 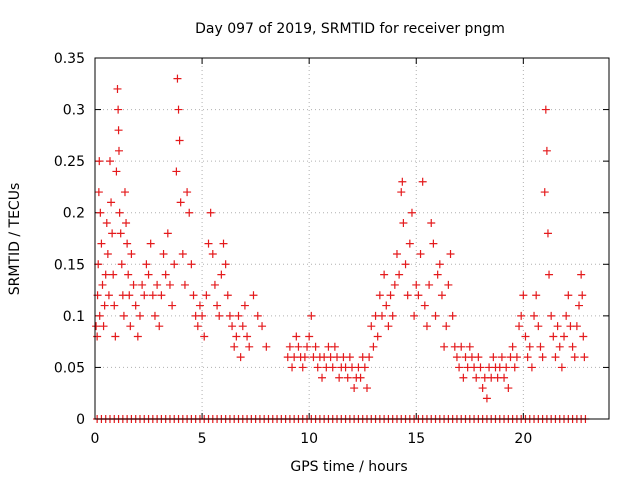 I want to click on x-axis-label: GPS time / hours, so click(x=348, y=467).